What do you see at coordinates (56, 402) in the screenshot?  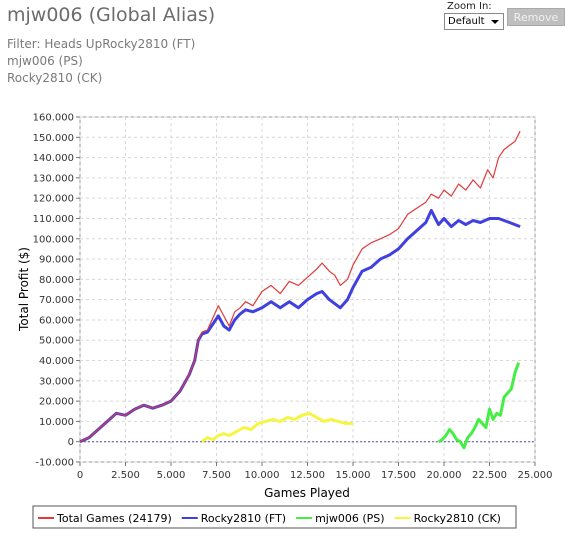 I see `y-tick-label: 20.000` at bounding box center [56, 402].